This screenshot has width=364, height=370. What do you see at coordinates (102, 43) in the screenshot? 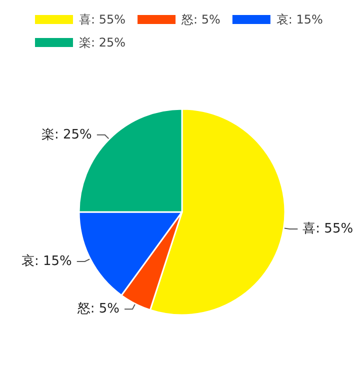
I see `legend-label: 楽: 25%` at bounding box center [102, 43].